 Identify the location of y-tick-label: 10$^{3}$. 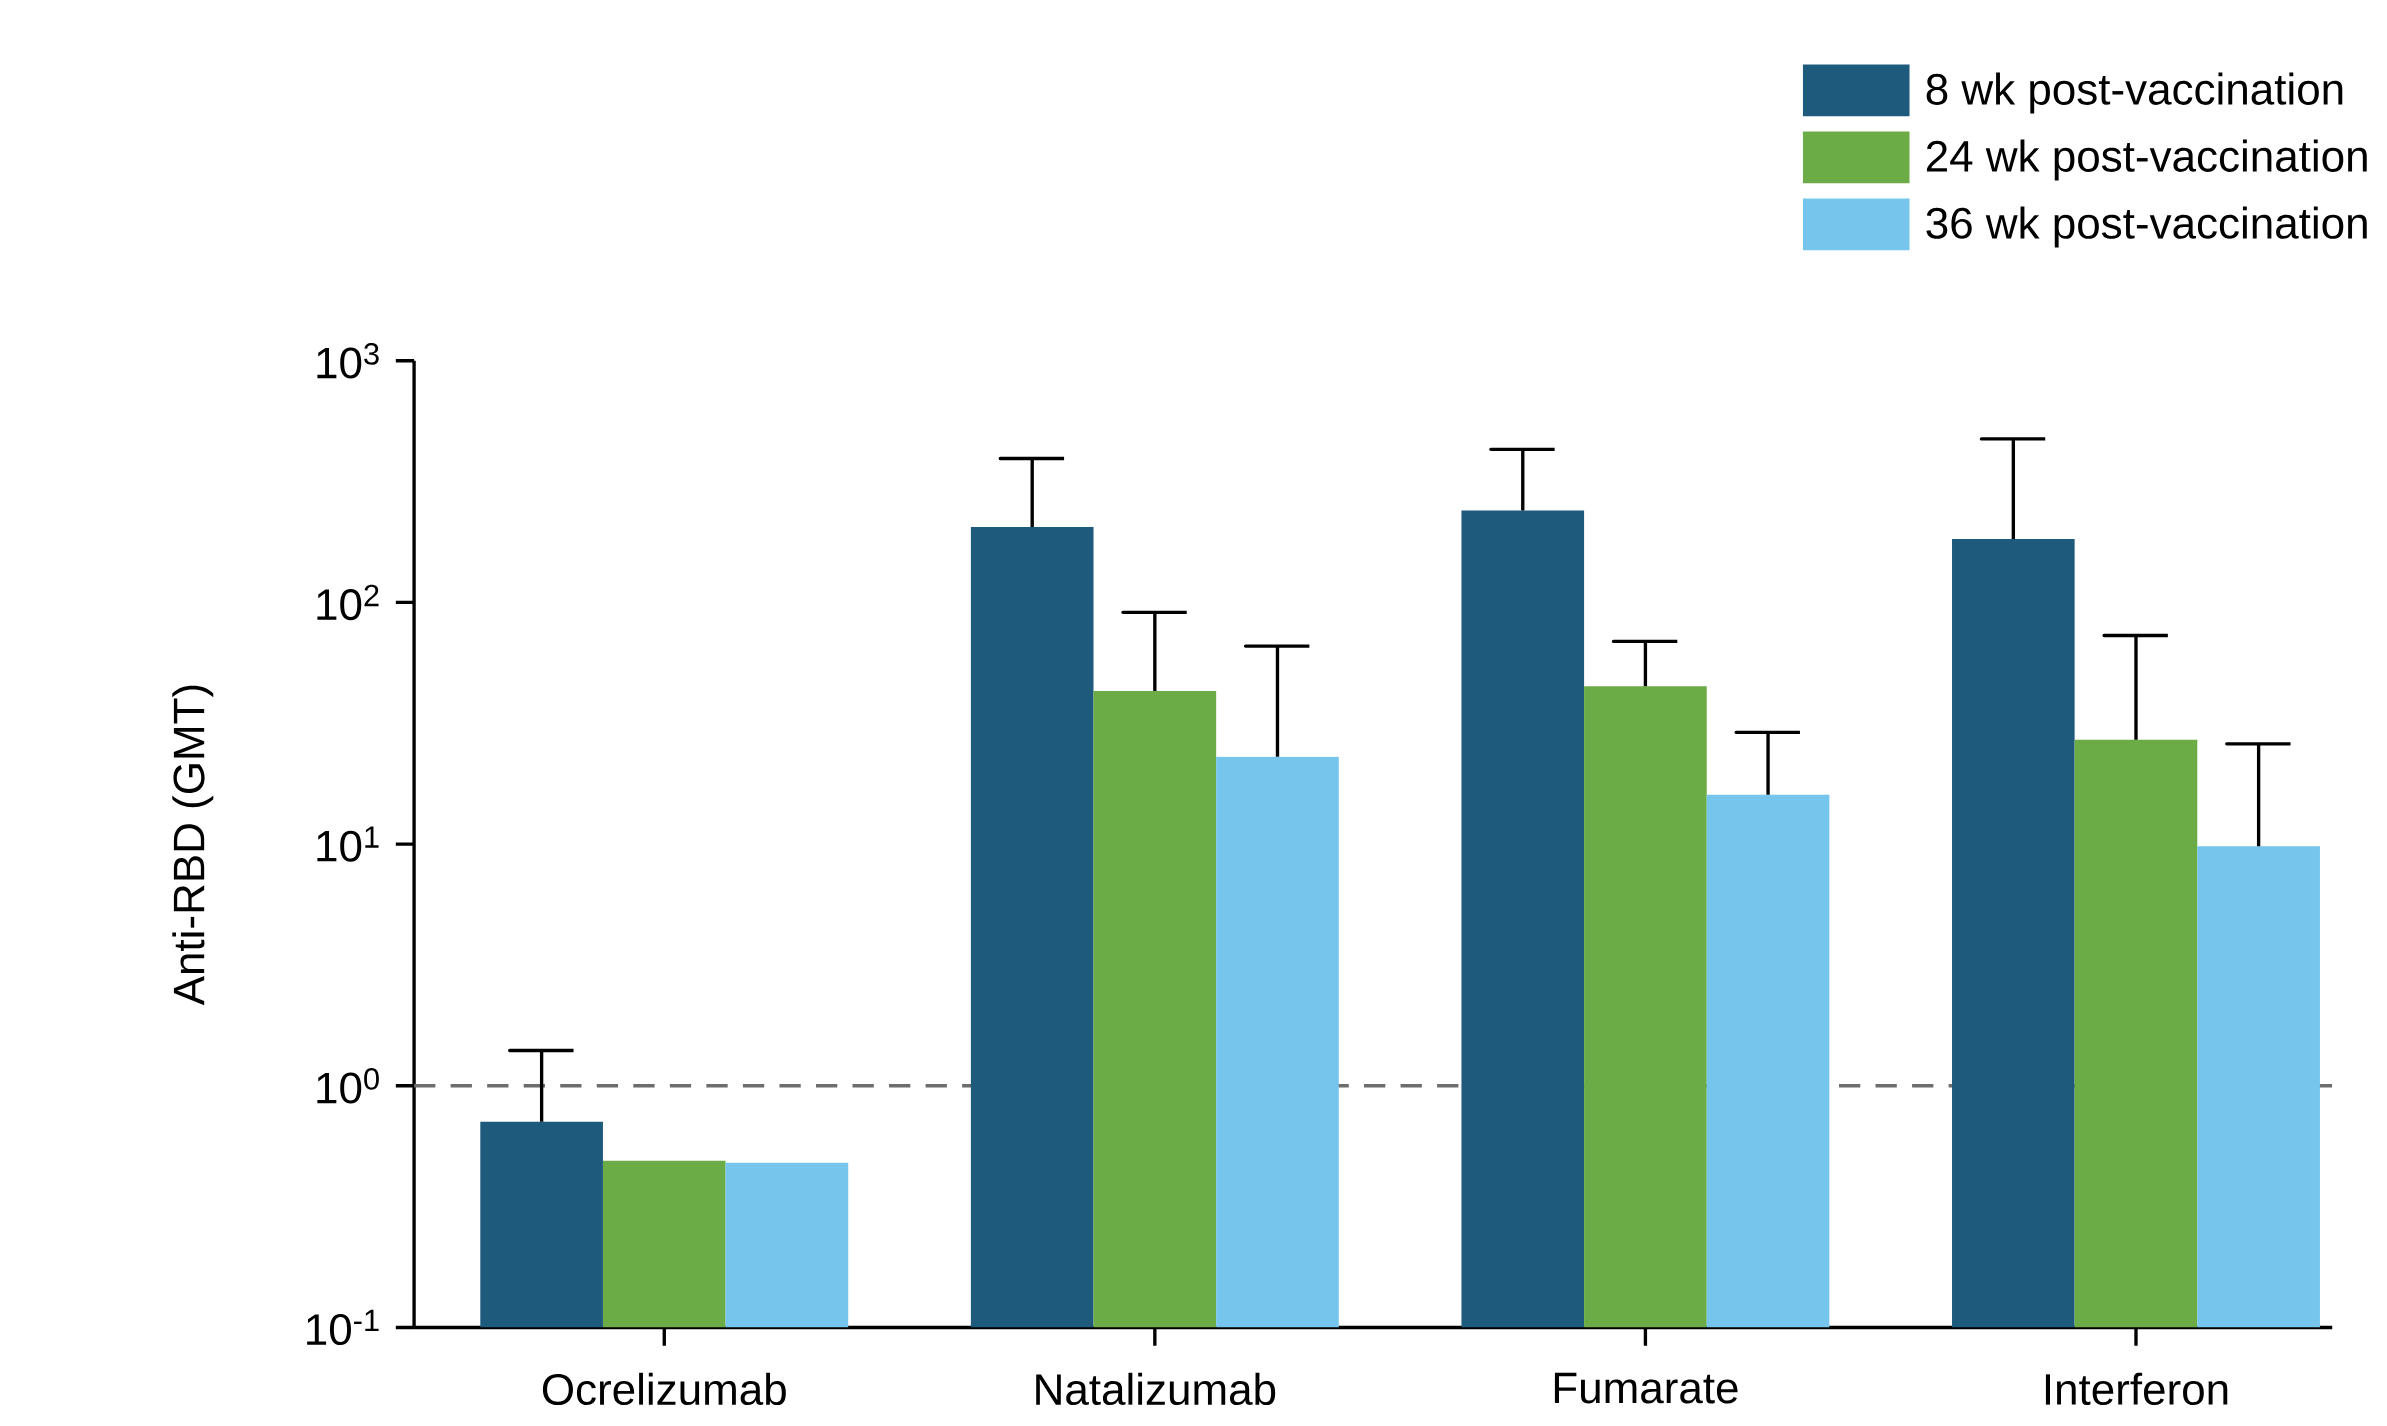
(348, 360).